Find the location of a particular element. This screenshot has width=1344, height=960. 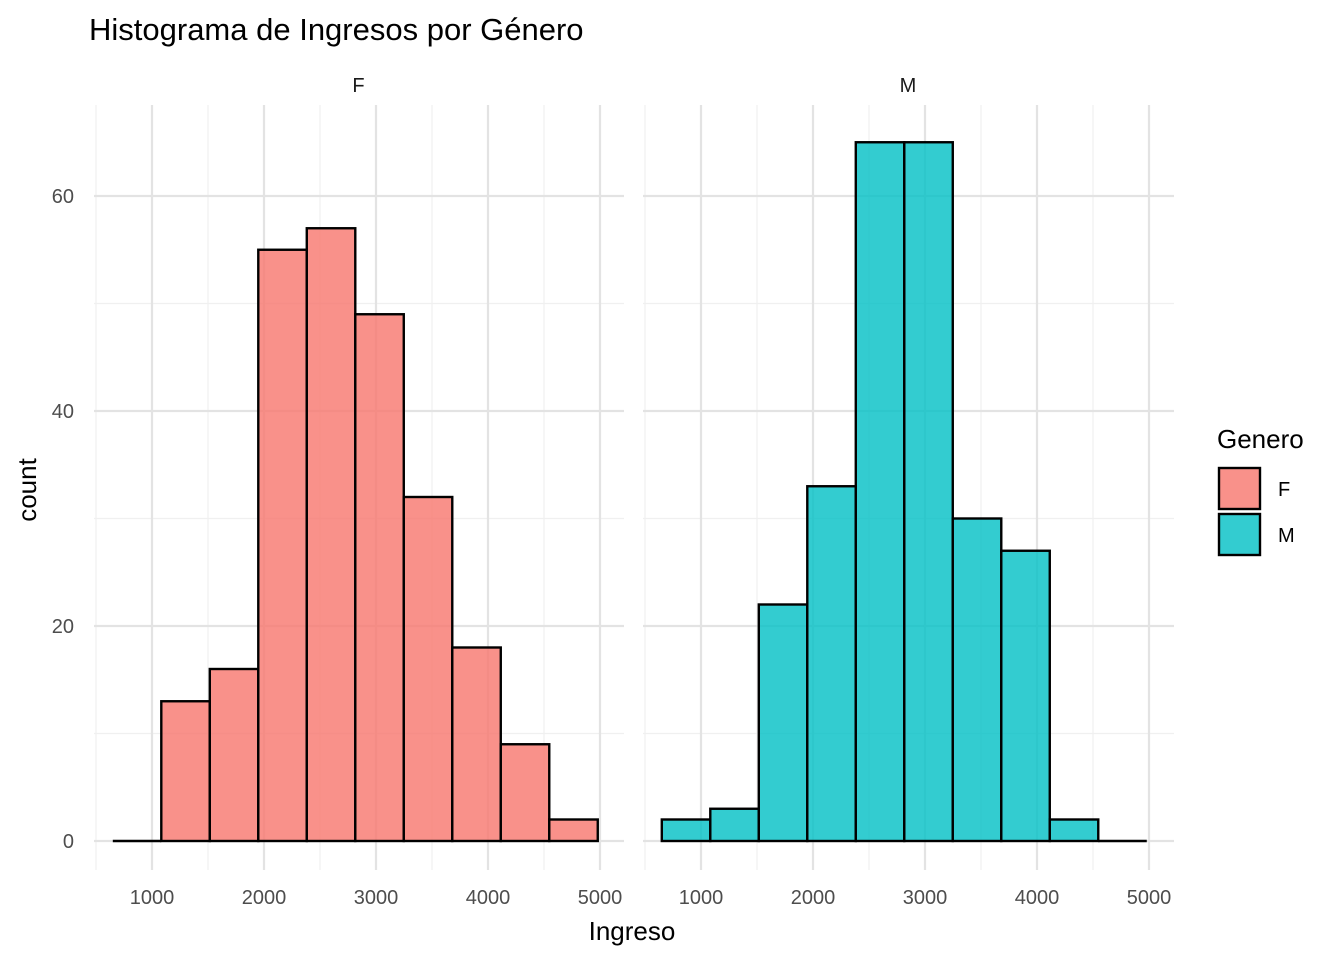

y-tick-label: 40 is located at coordinates (63, 412).